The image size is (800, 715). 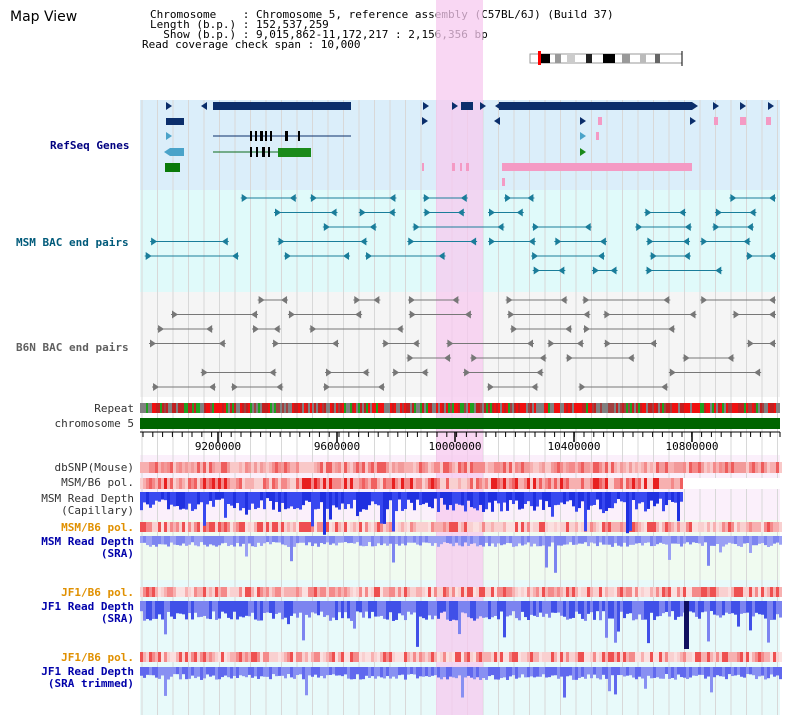 What do you see at coordinates (72, 347) in the screenshot?
I see `b6n-bac-label: B6N BAC end pairs` at bounding box center [72, 347].